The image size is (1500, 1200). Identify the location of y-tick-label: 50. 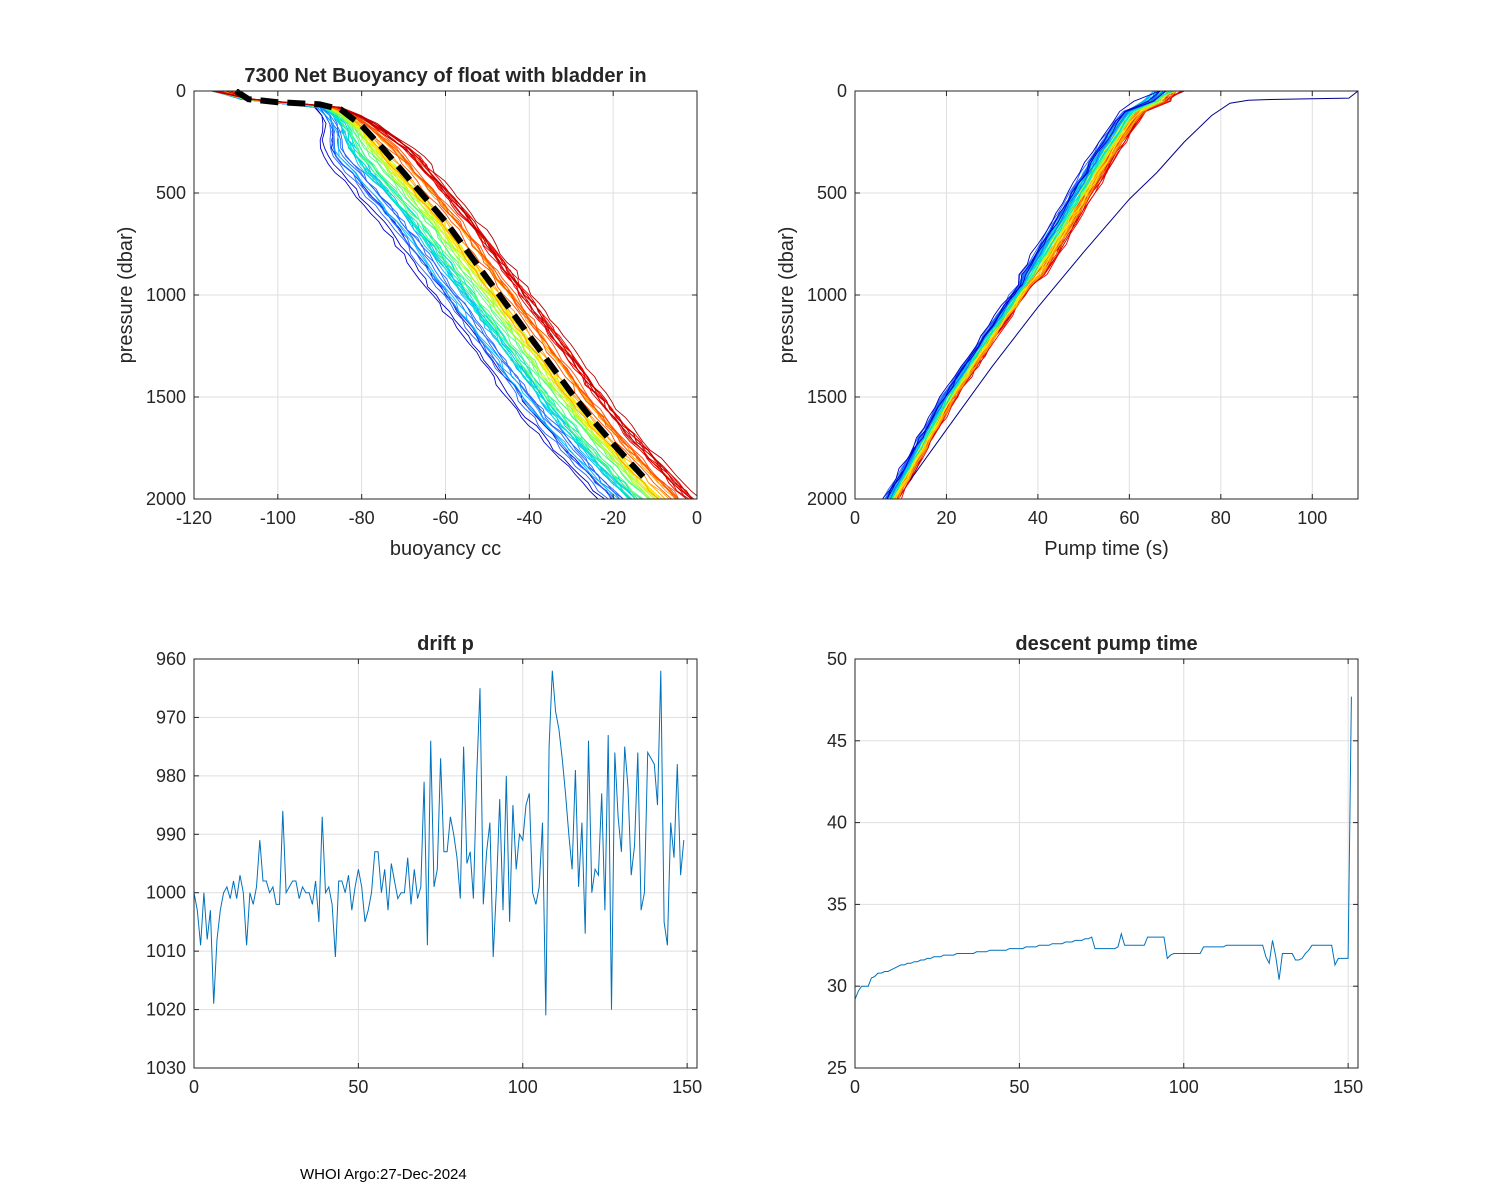
(837, 659).